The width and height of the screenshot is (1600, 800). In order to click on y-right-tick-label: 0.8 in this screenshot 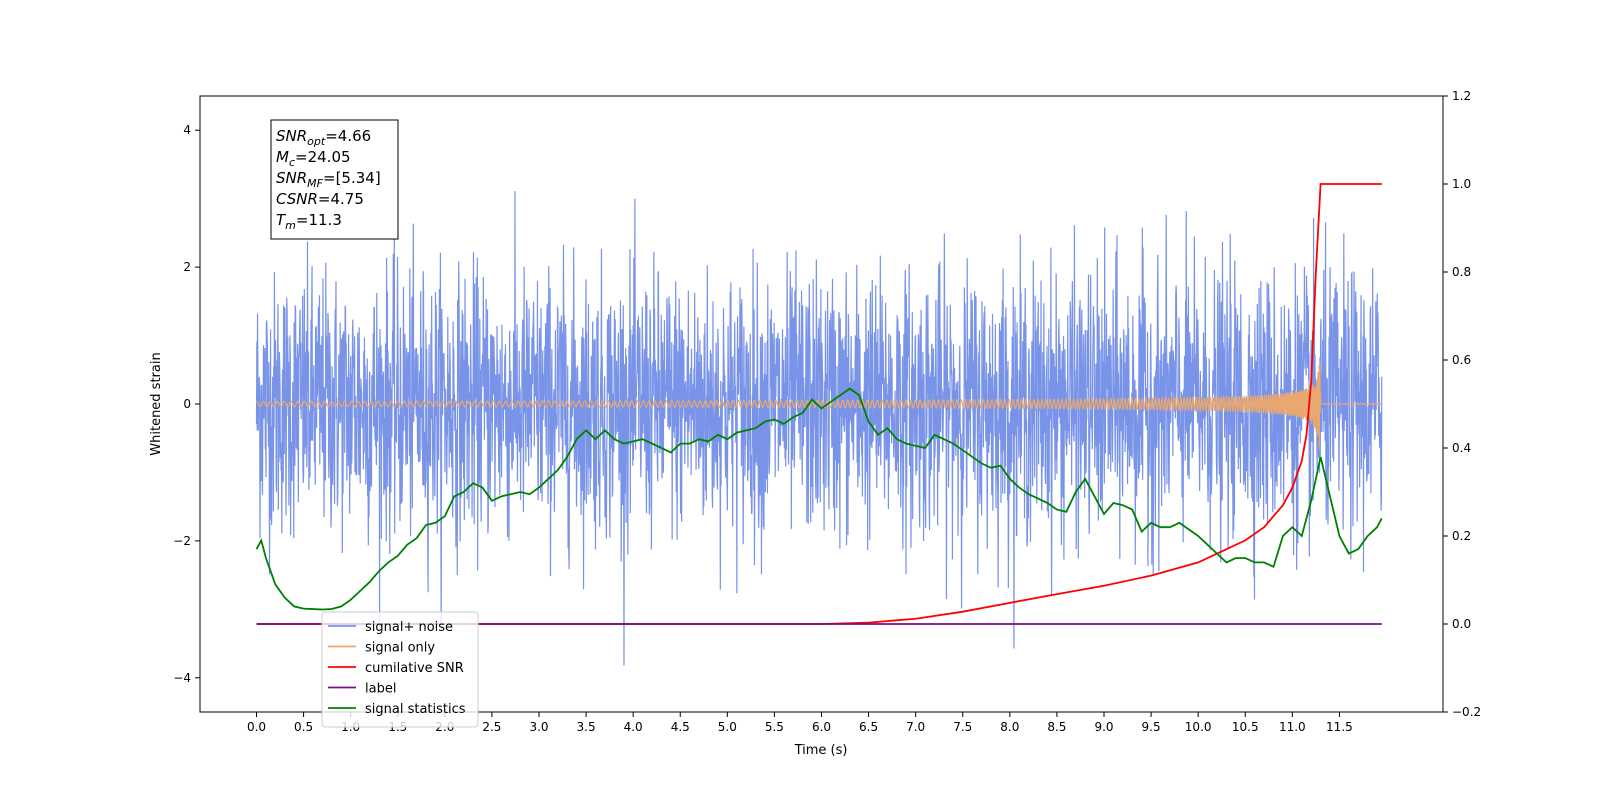, I will do `click(1461, 272)`.